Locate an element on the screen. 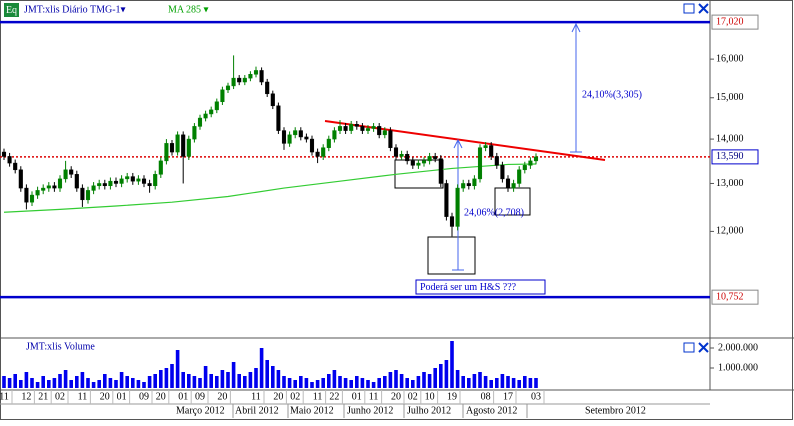 The width and height of the screenshot is (794, 426). level-label: 17,020 is located at coordinates (730, 21).